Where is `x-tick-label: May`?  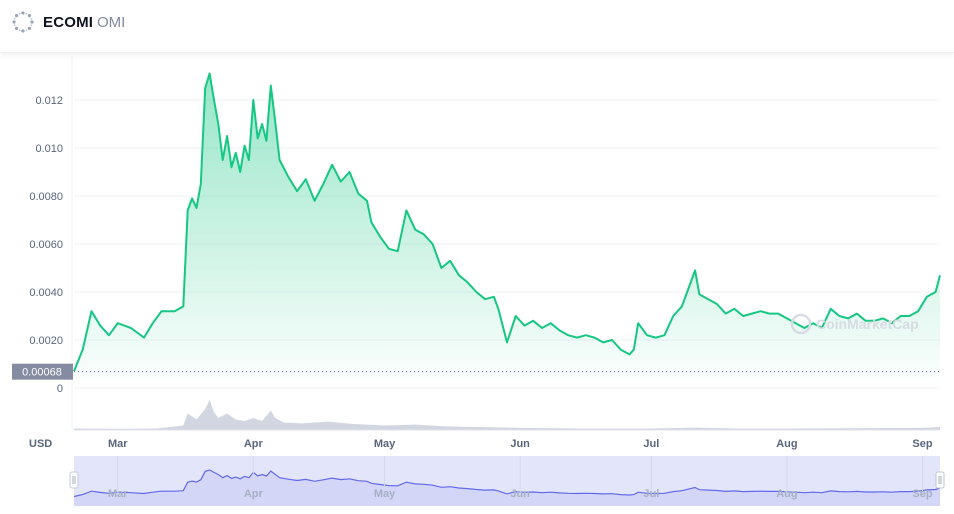
x-tick-label: May is located at coordinates (385, 444).